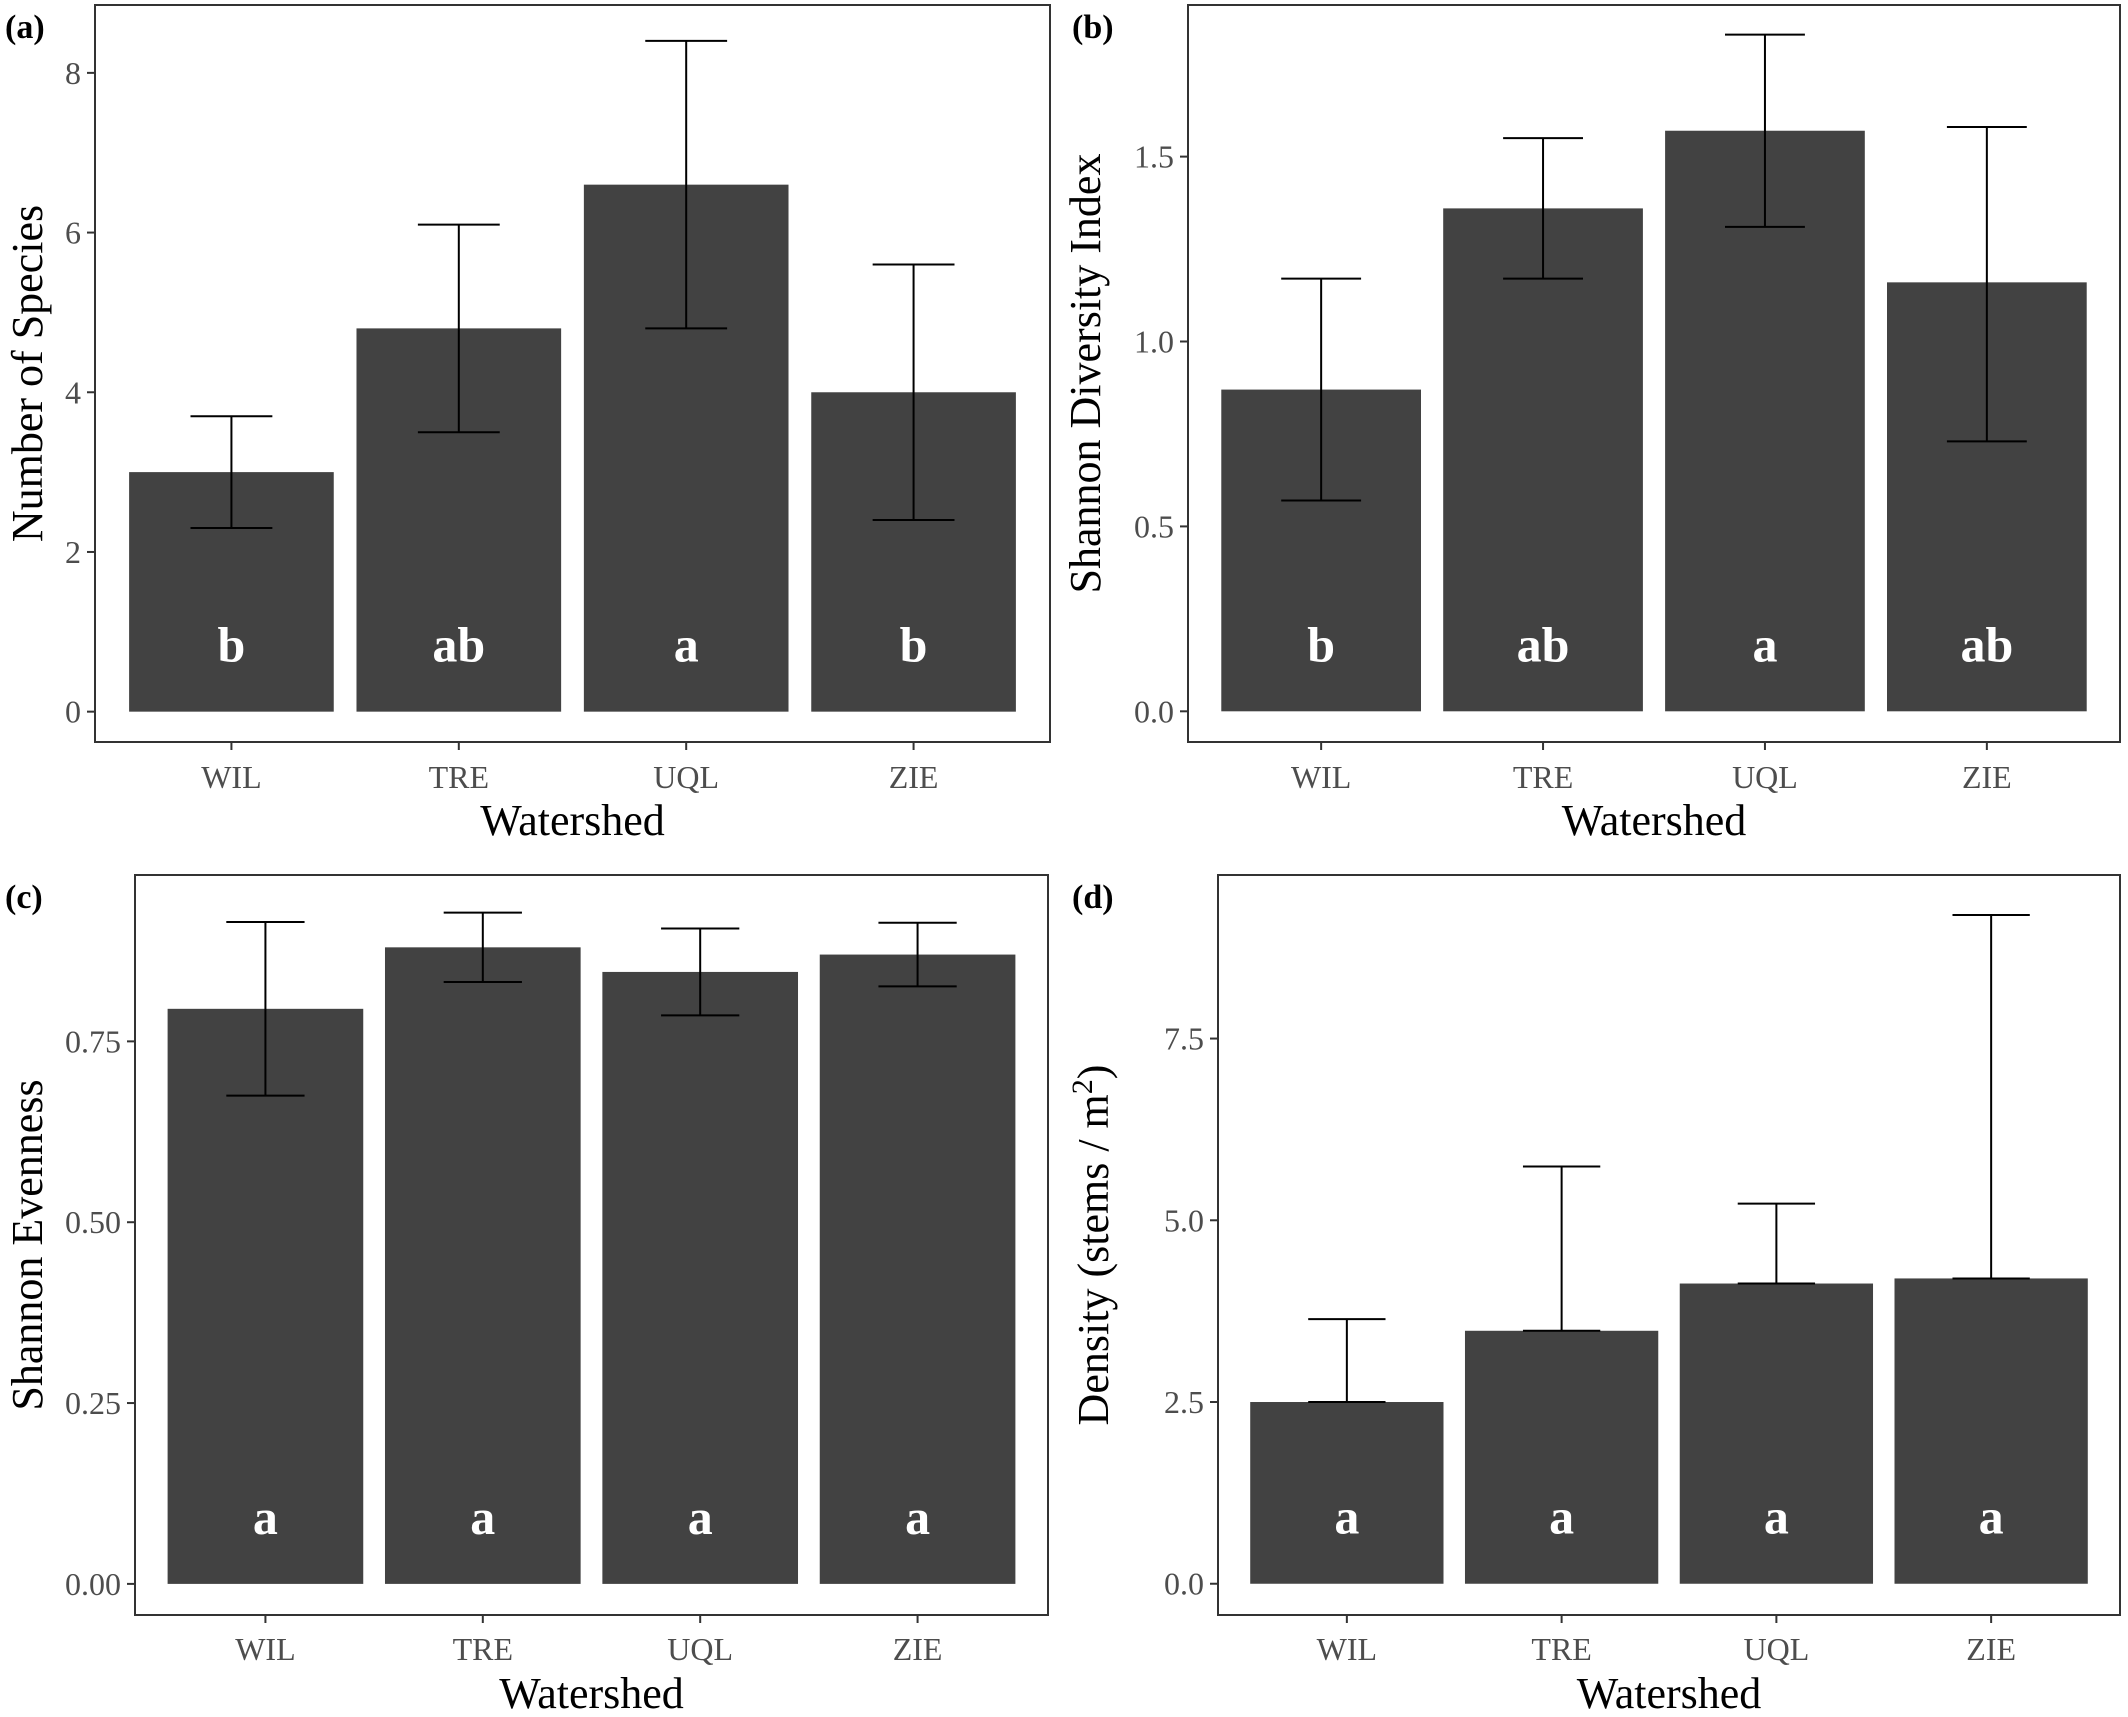 The image size is (2128, 1717). I want to click on y-tick-label: 8, so click(73, 73).